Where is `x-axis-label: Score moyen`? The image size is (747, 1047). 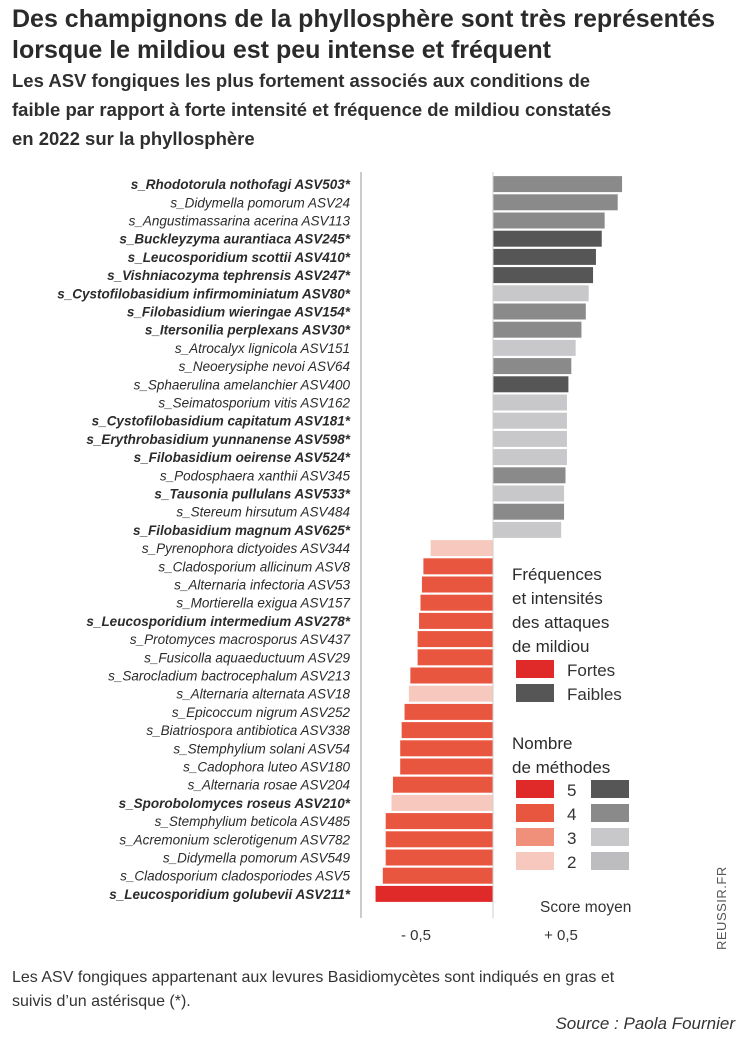 x-axis-label: Score moyen is located at coordinates (585, 907).